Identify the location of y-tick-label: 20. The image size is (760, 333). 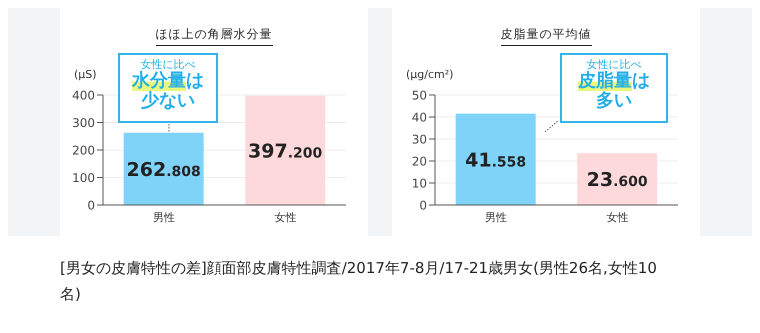
(419, 161).